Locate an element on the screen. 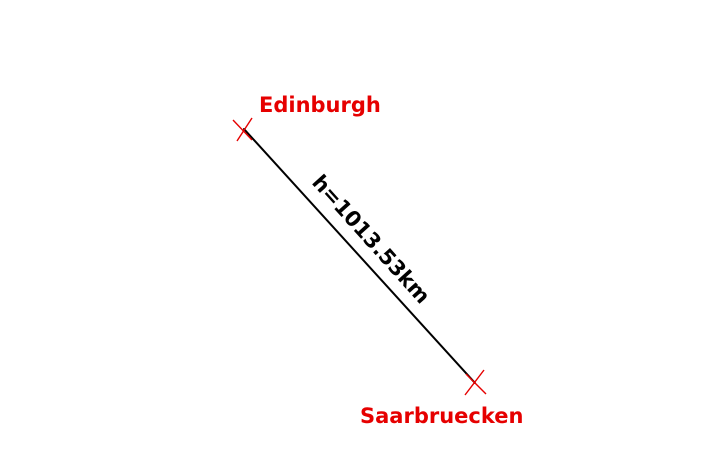  edinburgh-marker-icon is located at coordinates (242, 129).